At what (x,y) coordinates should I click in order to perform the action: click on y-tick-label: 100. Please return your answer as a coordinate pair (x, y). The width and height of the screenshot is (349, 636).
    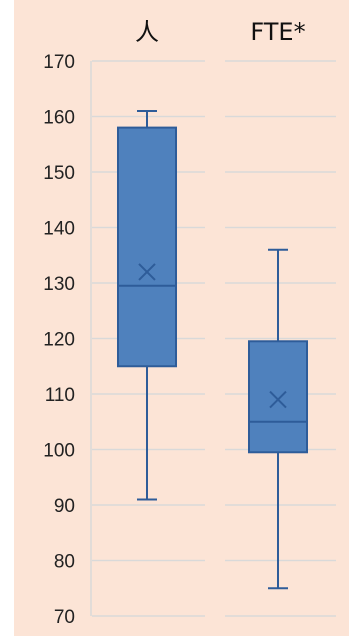
    Looking at the image, I should click on (59, 451).